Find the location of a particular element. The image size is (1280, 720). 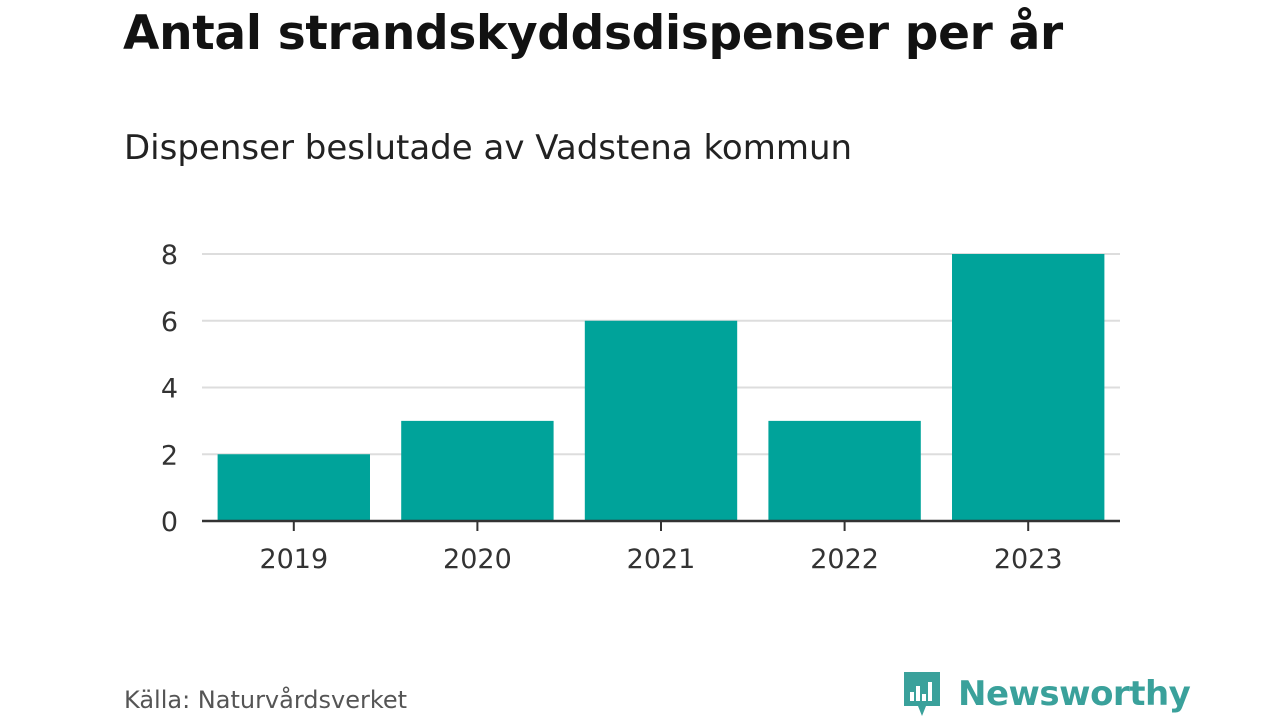

x-tick-label: 2021 is located at coordinates (661, 559).